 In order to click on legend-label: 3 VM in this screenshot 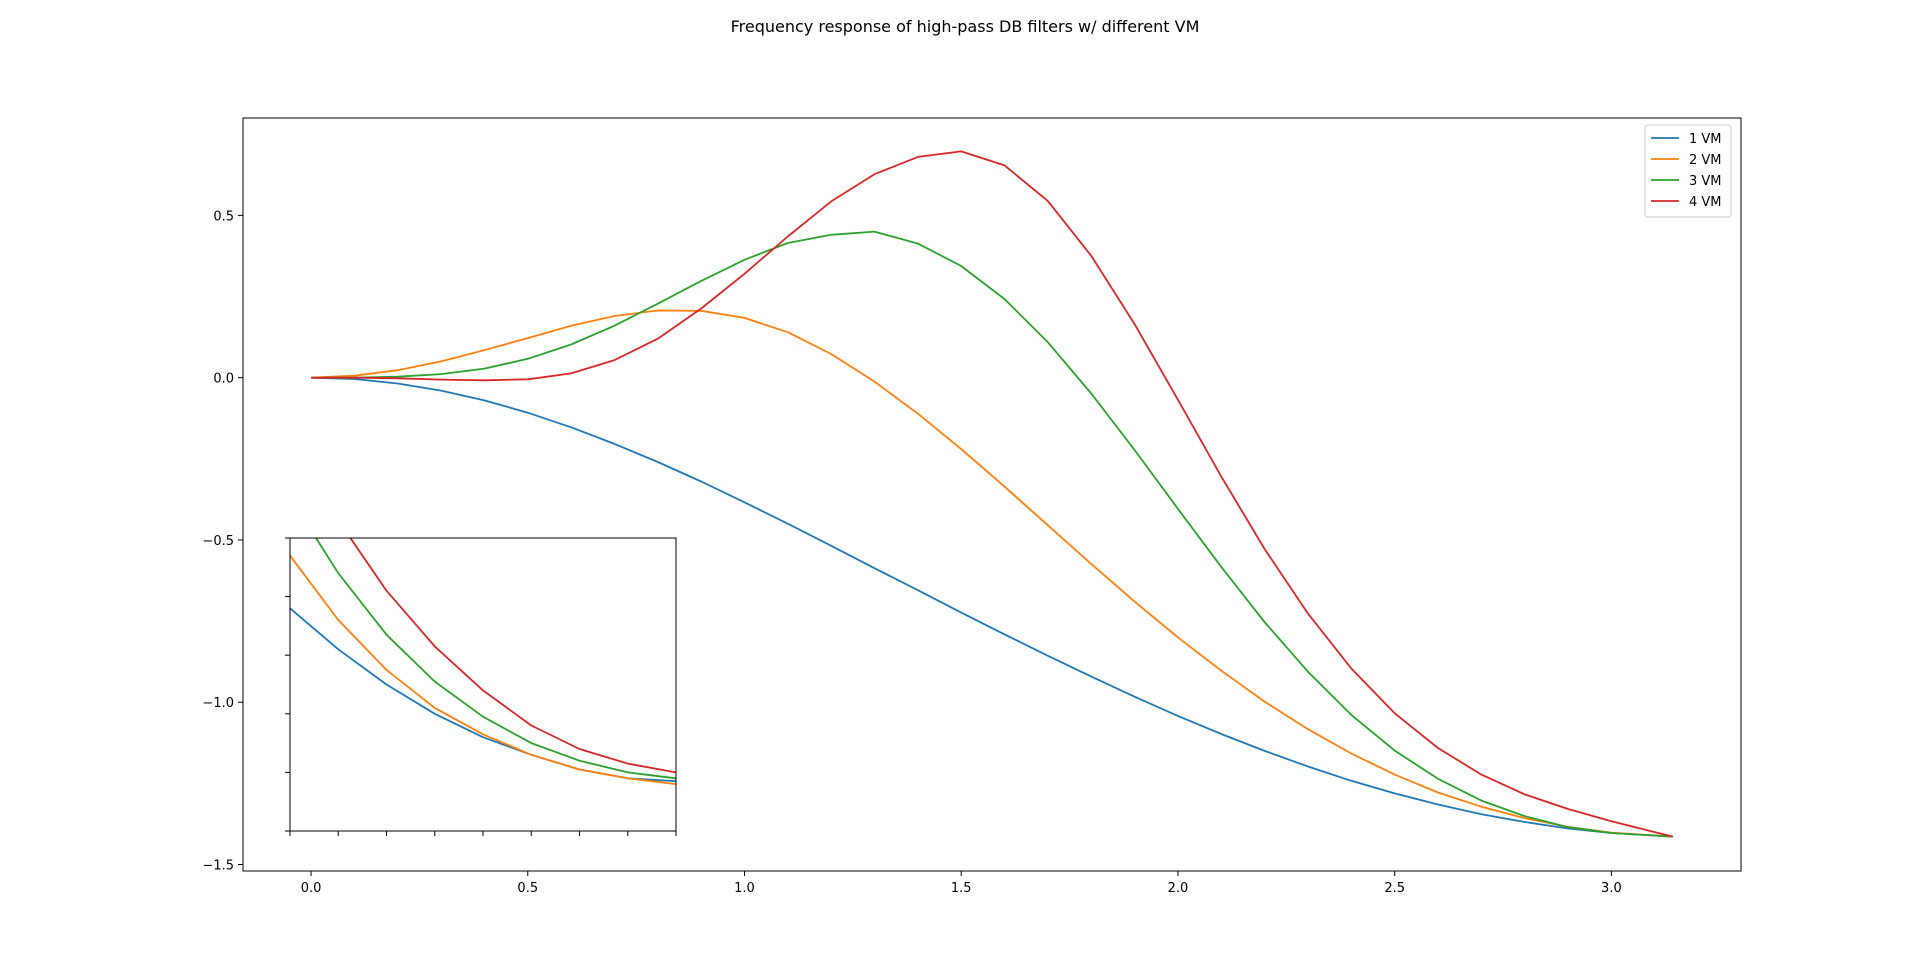, I will do `click(1705, 181)`.